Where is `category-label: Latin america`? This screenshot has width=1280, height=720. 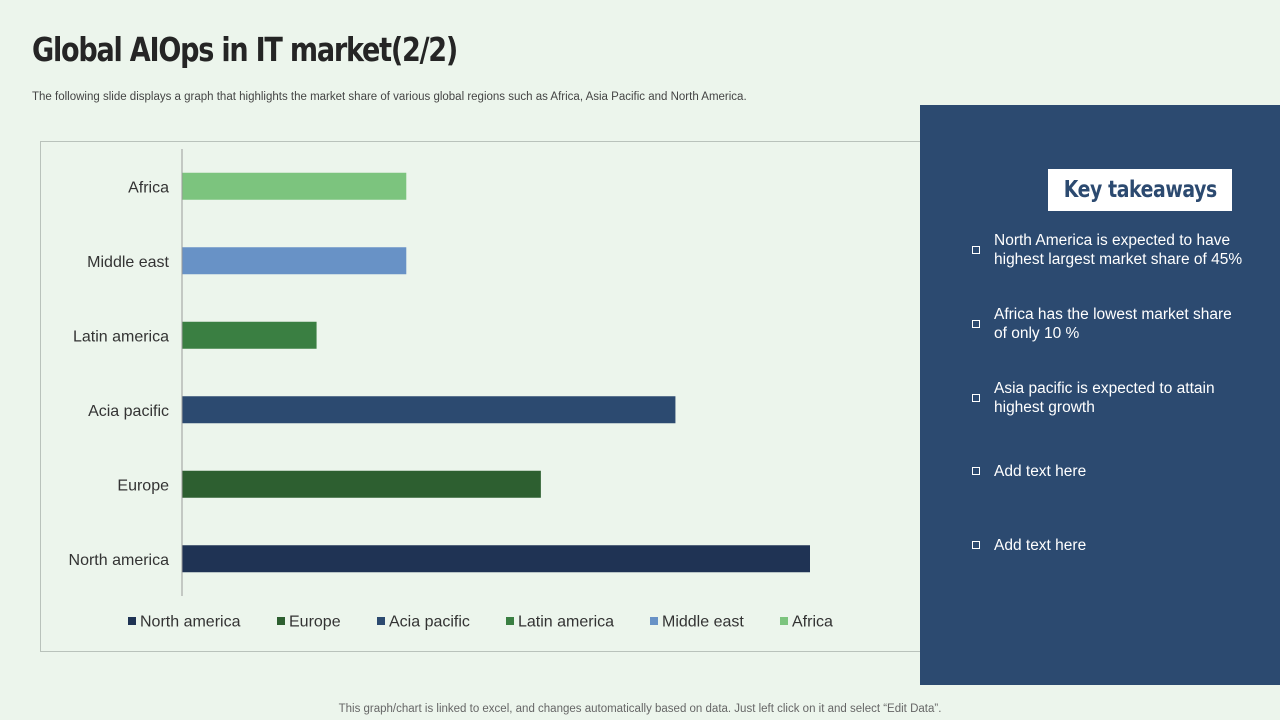
category-label: Latin america is located at coordinates (121, 336).